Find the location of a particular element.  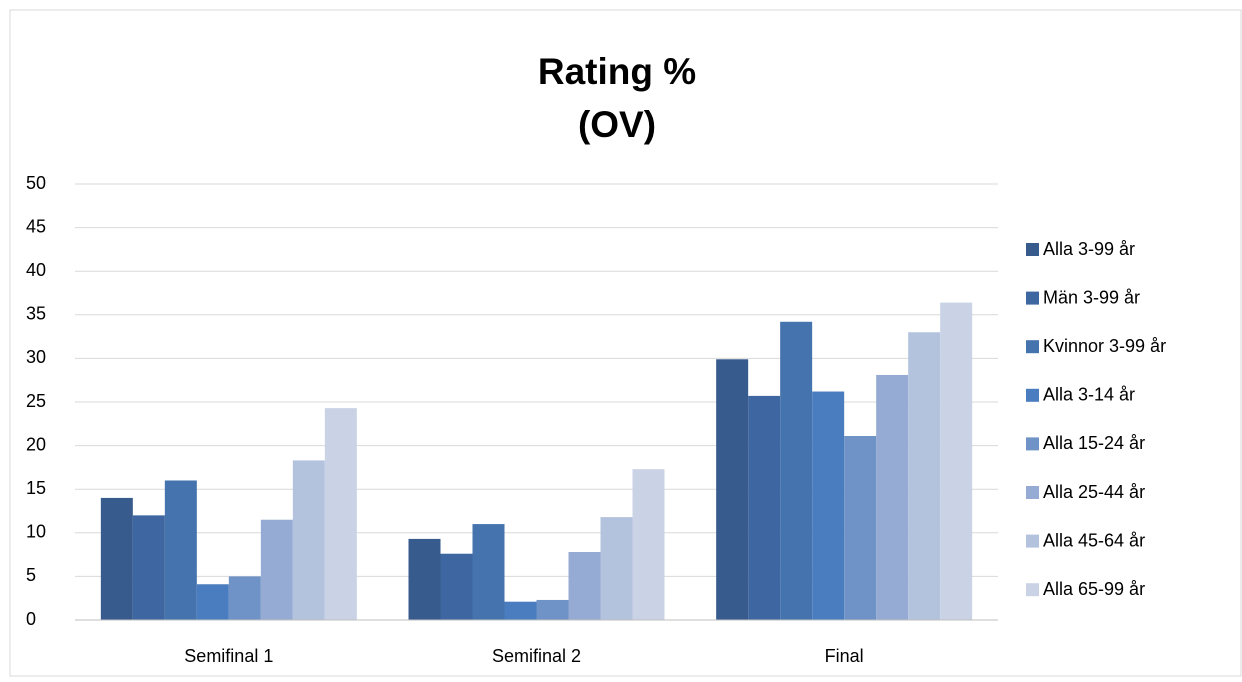

y-tick-label: 30 is located at coordinates (36, 357).